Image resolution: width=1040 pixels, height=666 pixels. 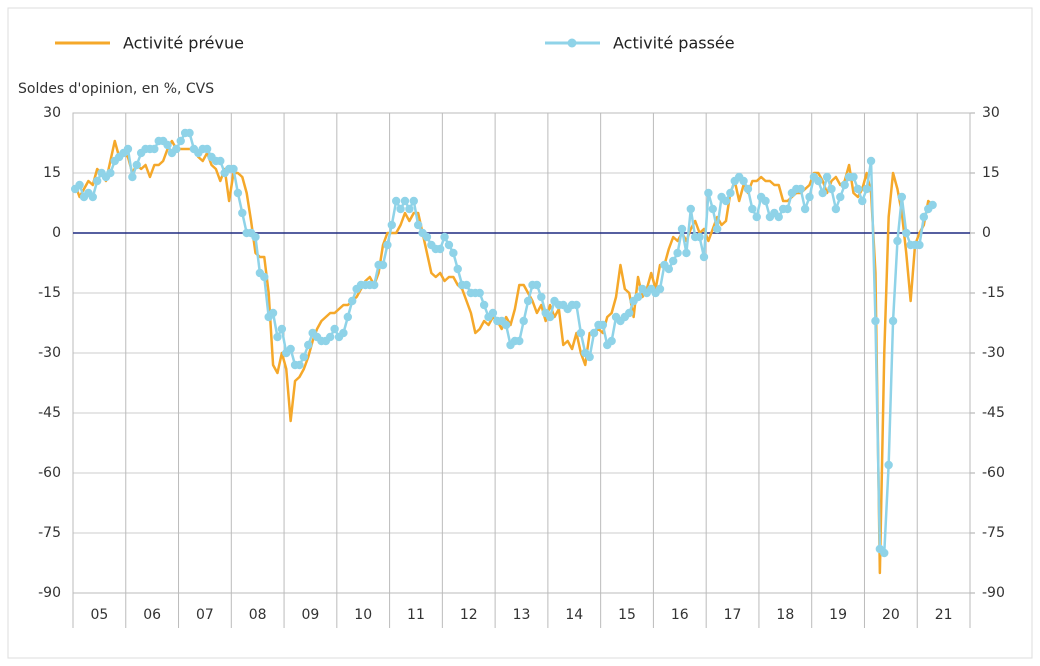 What do you see at coordinates (469, 615) in the screenshot?
I see `x-tick-label: 12` at bounding box center [469, 615].